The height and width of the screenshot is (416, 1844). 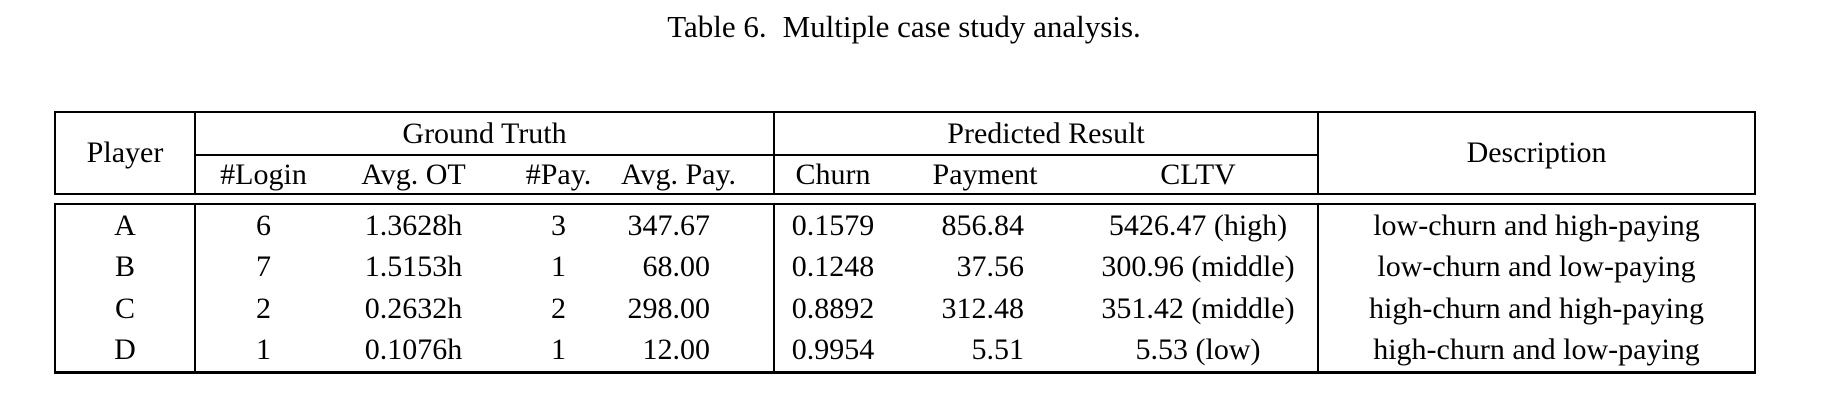 I want to click on cell-cltv: 351.42 (middle), so click(x=1199, y=309).